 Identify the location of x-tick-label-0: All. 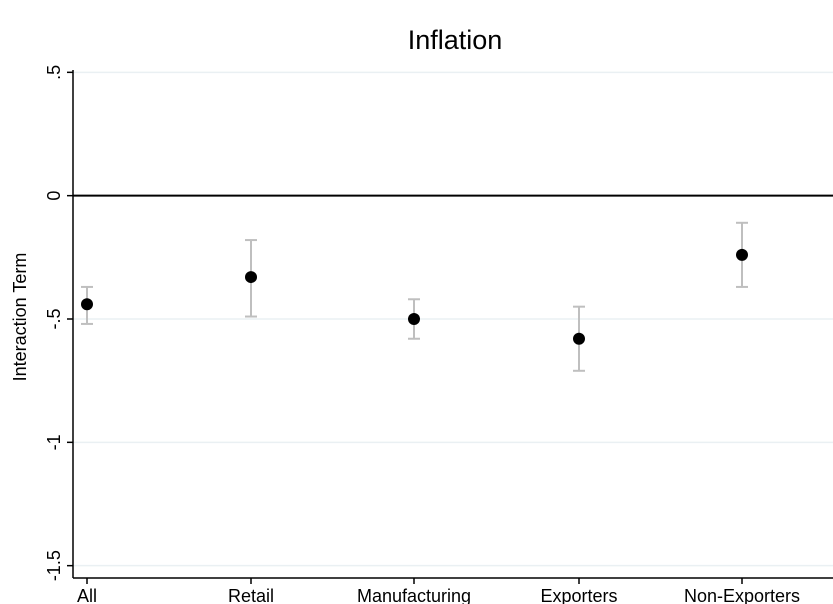
(87, 595).